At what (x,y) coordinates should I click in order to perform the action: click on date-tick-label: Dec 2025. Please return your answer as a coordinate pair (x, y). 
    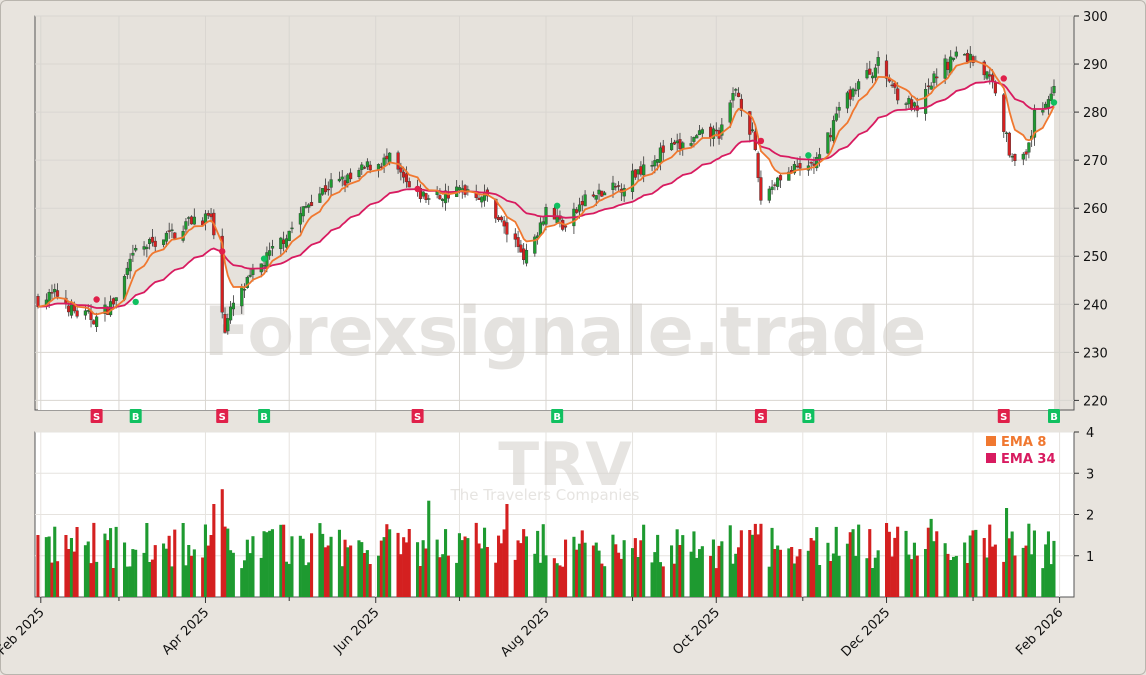
    Looking at the image, I should click on (866, 632).